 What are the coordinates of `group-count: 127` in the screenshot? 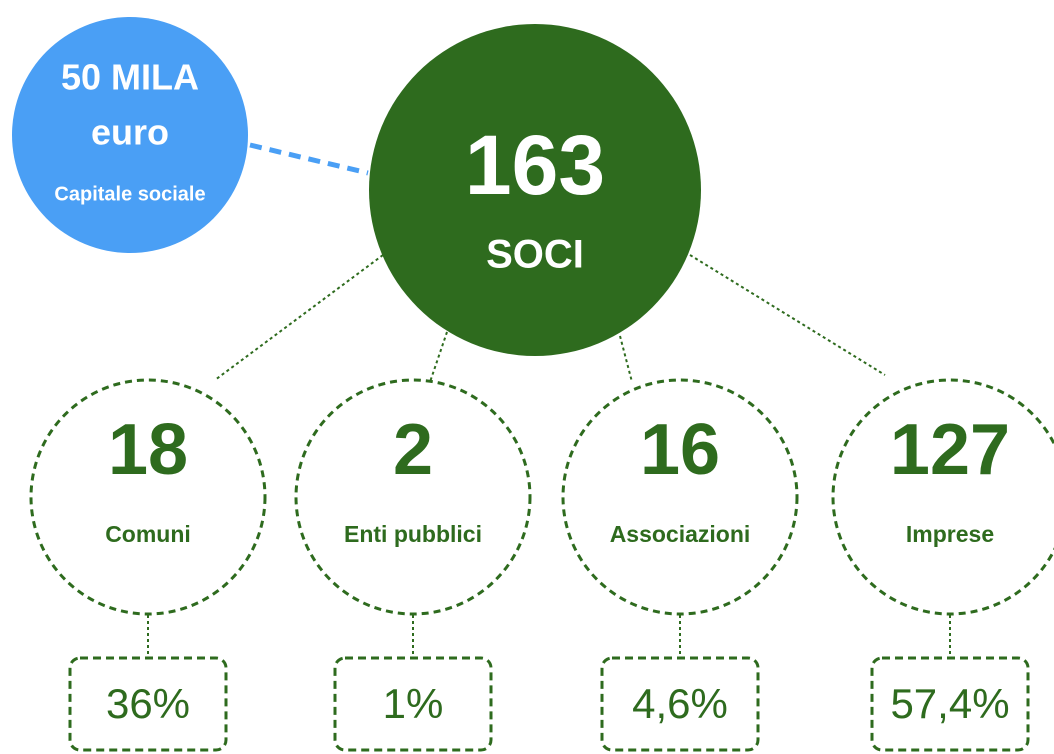 It's located at (950, 450).